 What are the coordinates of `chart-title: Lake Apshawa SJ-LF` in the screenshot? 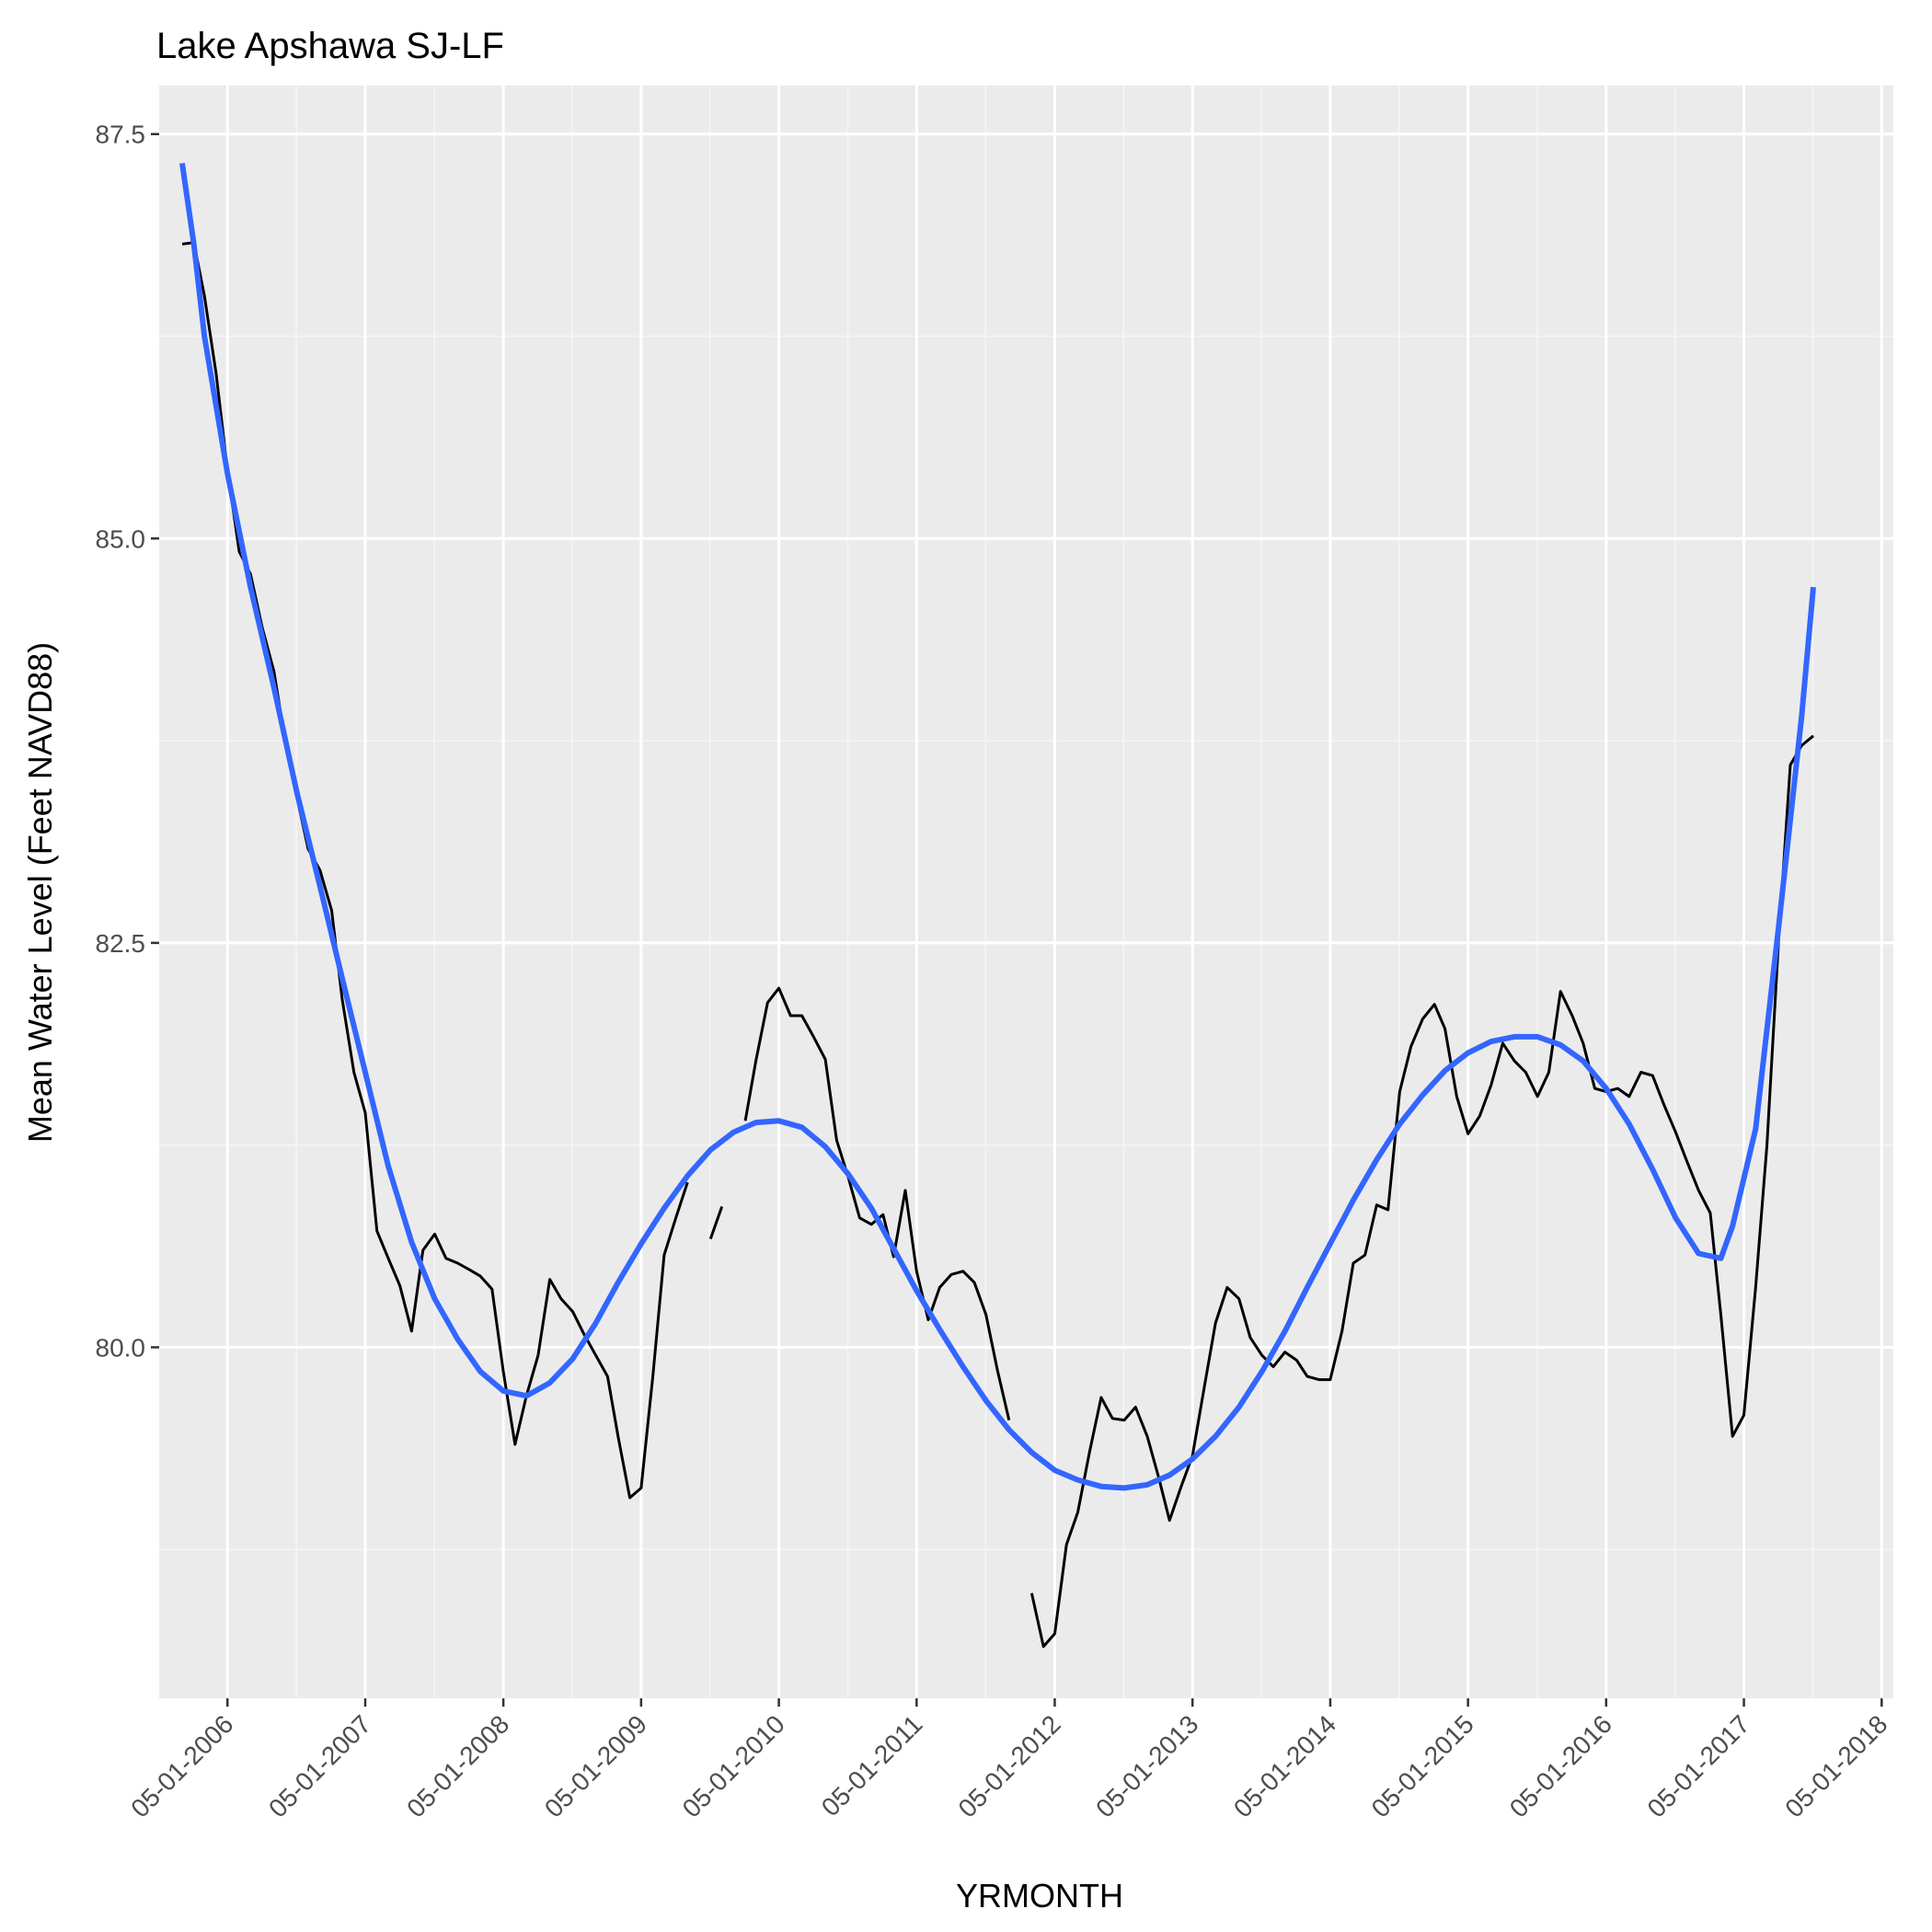 It's located at (330, 46).